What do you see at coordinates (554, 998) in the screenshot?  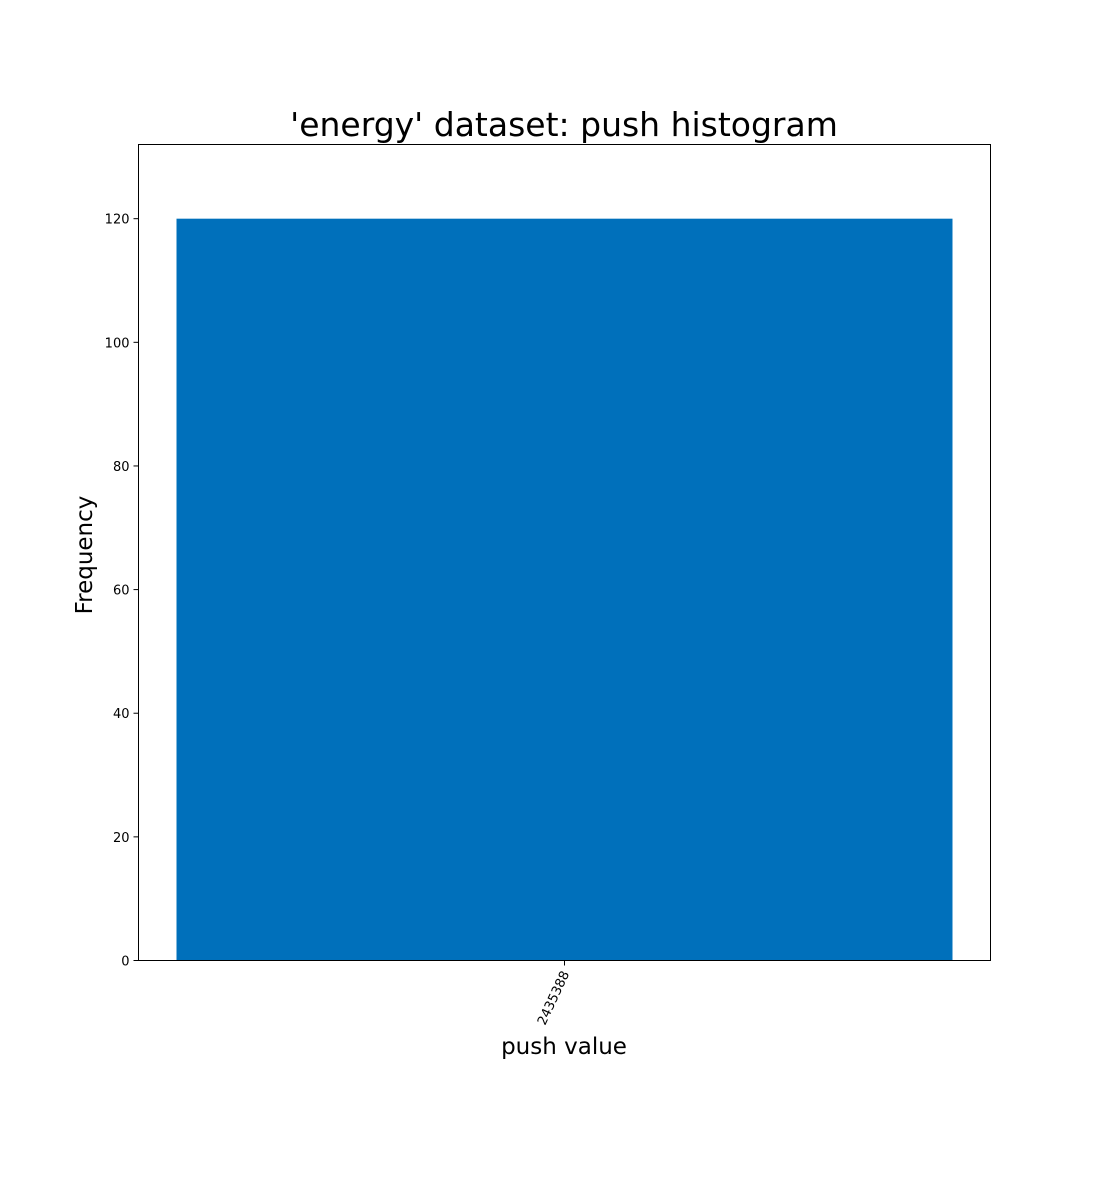 I see `x-tick-label: 2435388` at bounding box center [554, 998].